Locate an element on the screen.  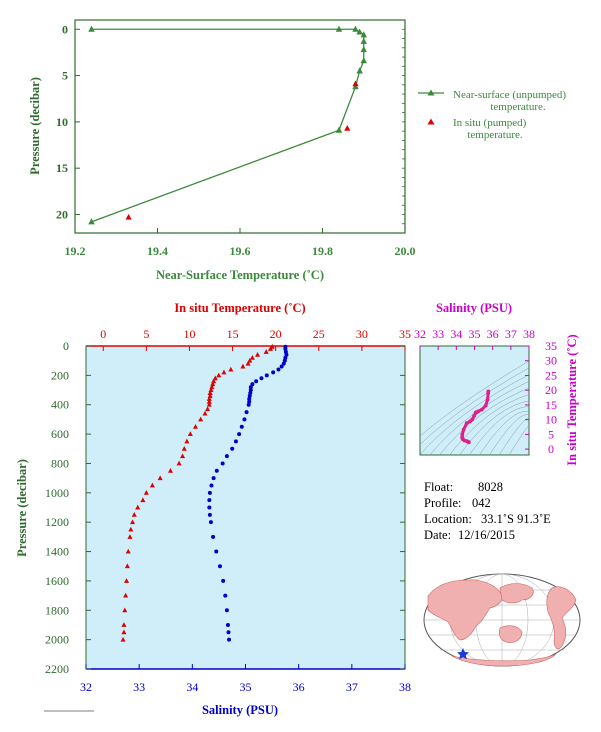
map-africa-eurasia is located at coordinates (465, 610).